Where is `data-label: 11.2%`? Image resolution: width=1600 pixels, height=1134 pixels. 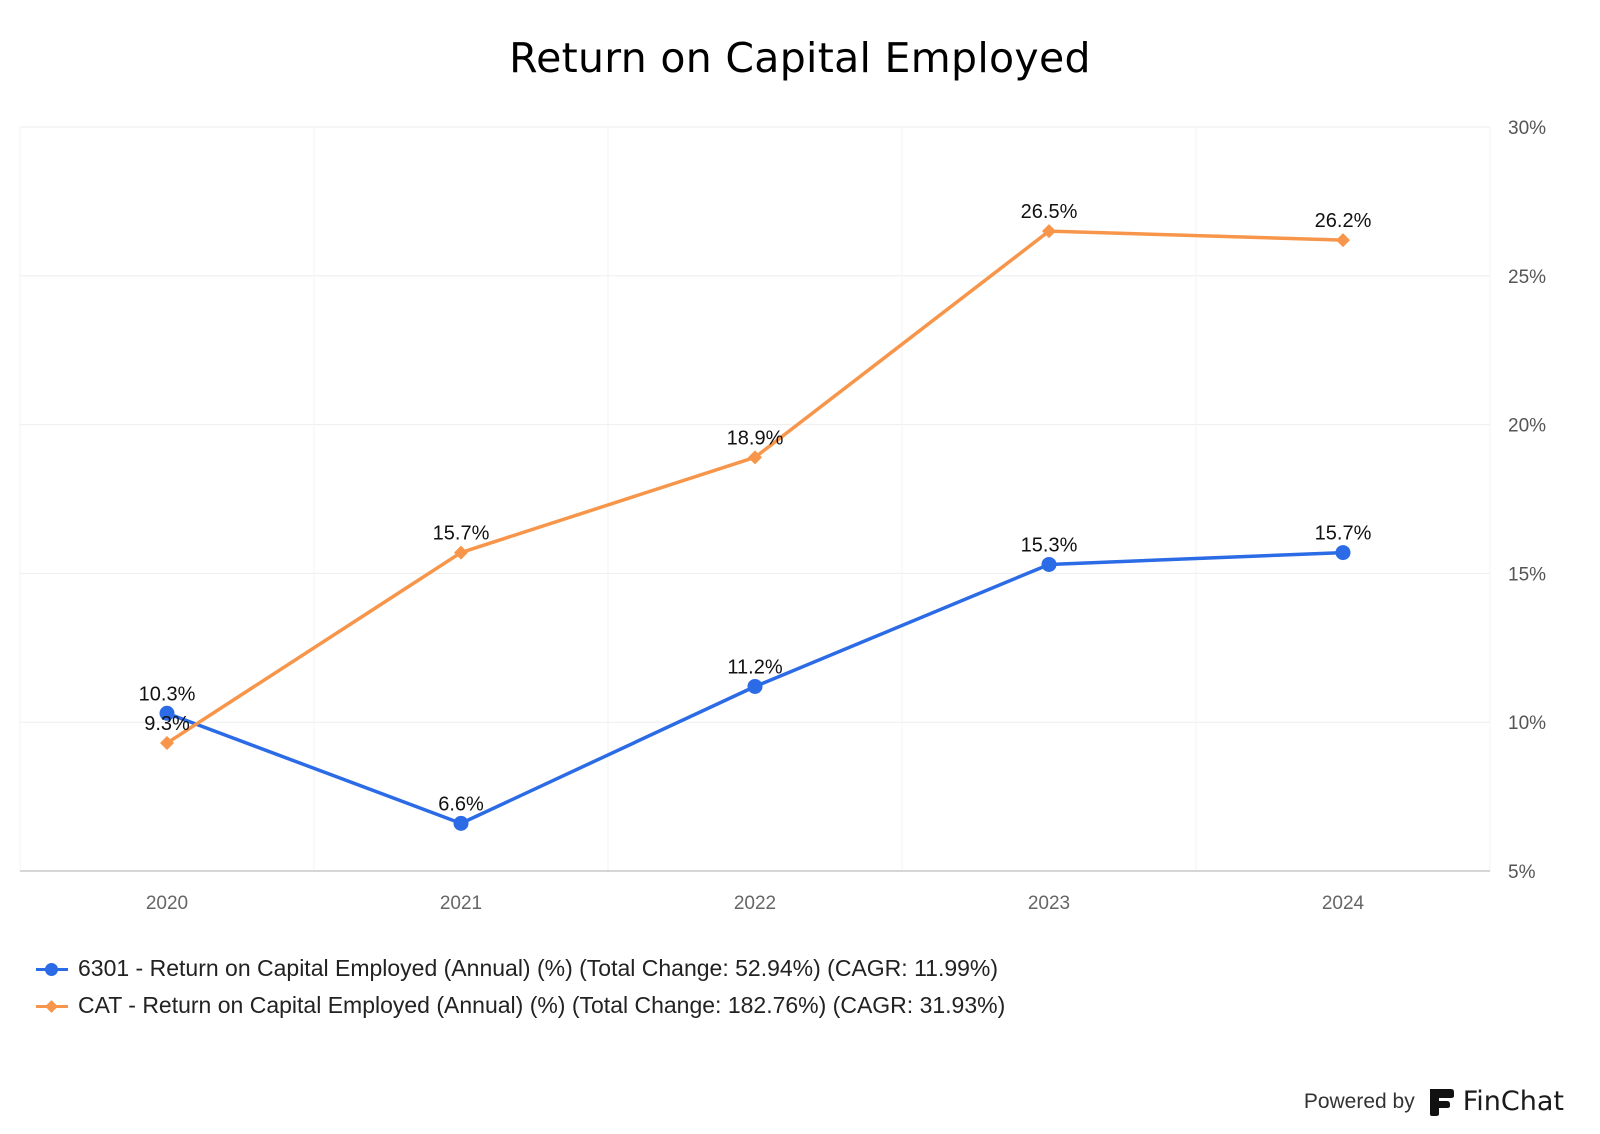
data-label: 11.2% is located at coordinates (754, 667).